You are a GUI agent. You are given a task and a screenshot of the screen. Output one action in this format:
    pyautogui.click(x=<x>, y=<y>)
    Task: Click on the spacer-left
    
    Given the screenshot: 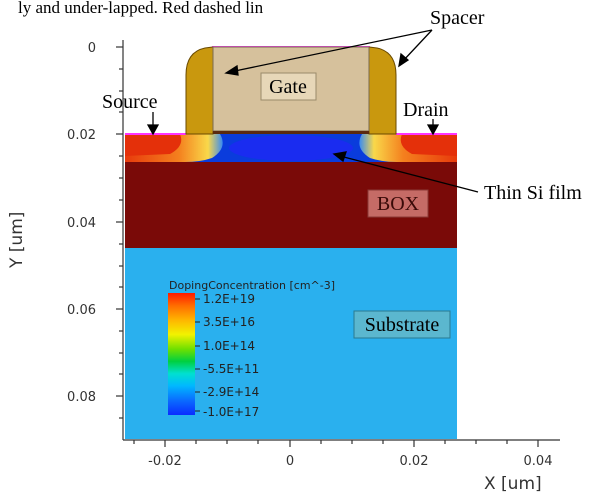 What is the action you would take?
    pyautogui.click(x=199, y=90)
    